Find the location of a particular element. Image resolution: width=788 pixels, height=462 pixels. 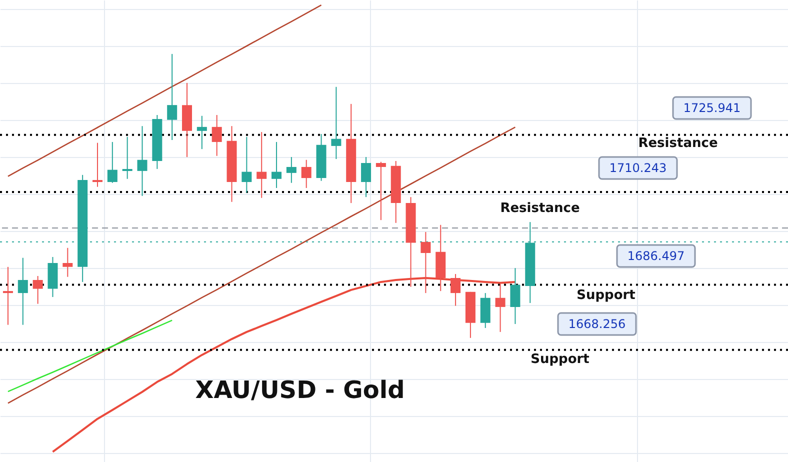

text: Resistance is located at coordinates (678, 143).